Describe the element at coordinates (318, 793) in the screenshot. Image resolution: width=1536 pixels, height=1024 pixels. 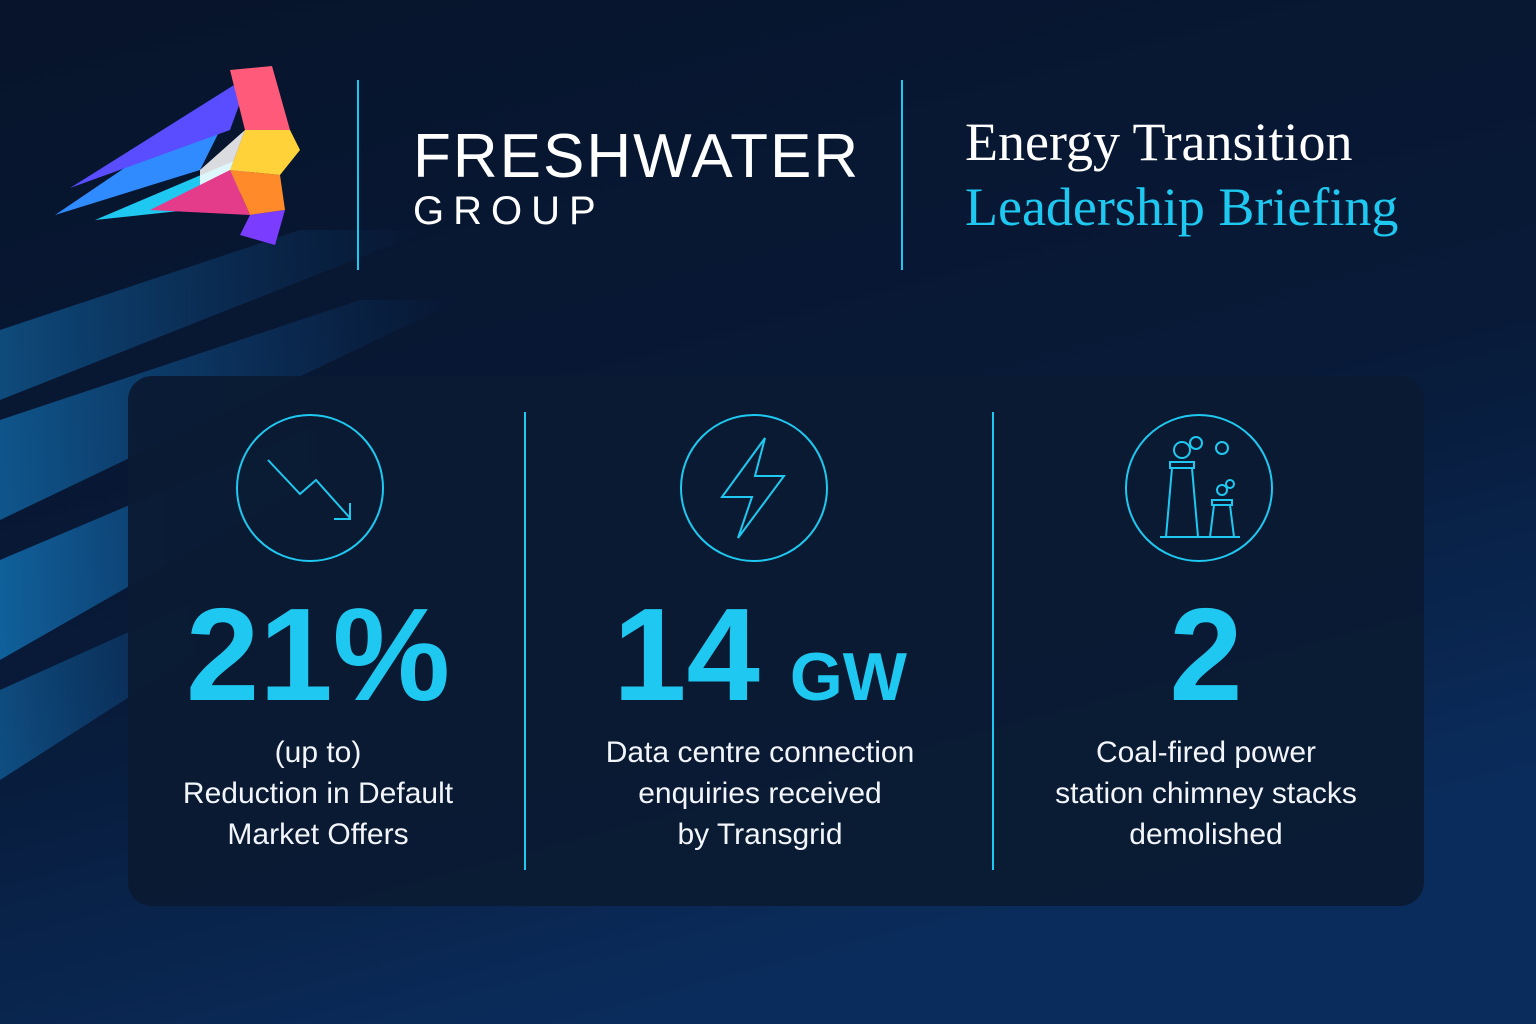
I see `stat-description: Reduction in Default` at that location.